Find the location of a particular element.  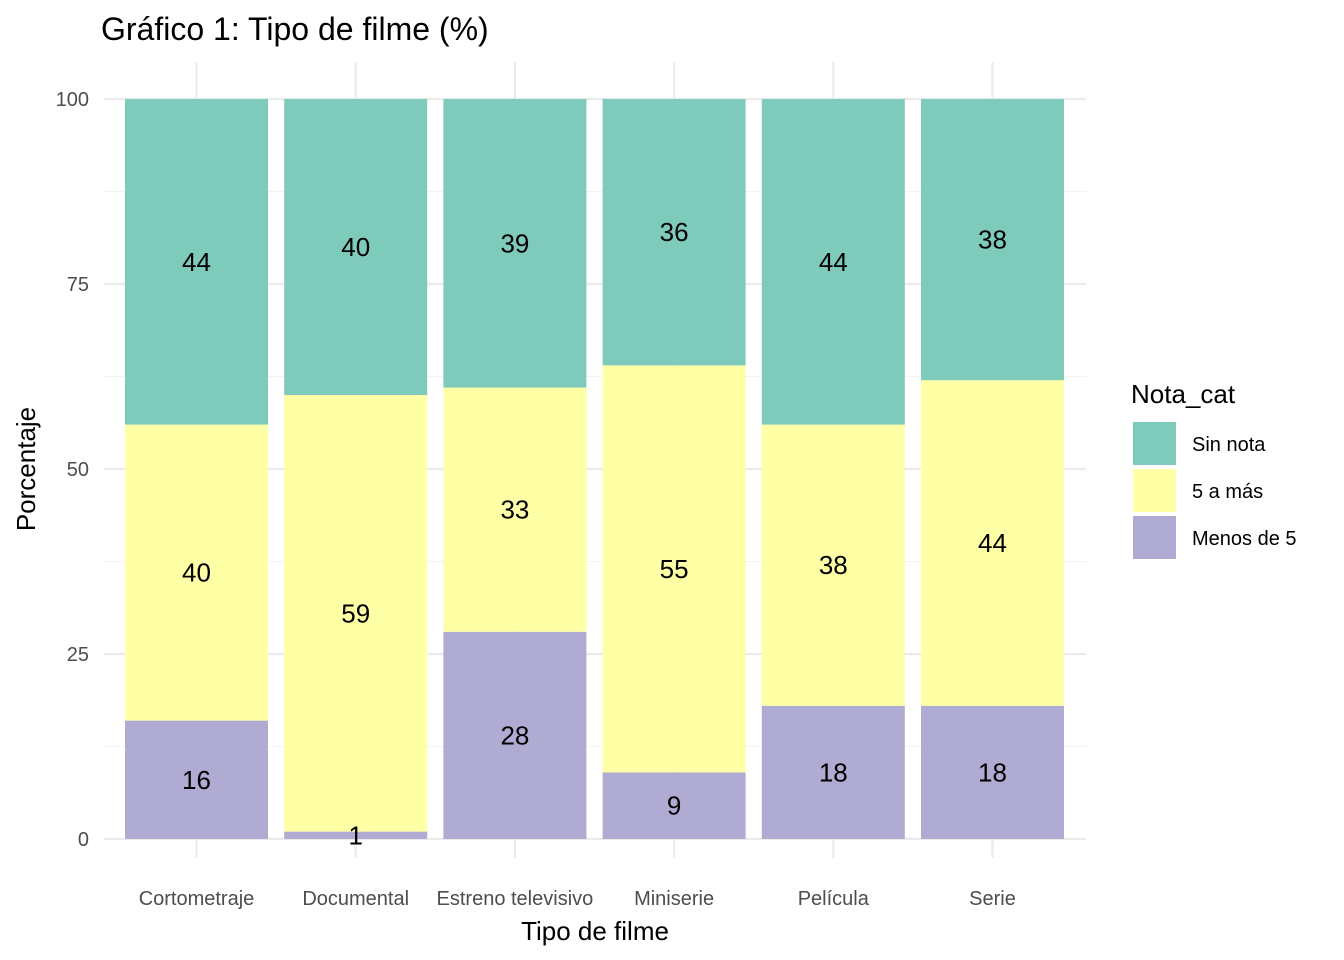

data-label: 9 is located at coordinates (674, 806).